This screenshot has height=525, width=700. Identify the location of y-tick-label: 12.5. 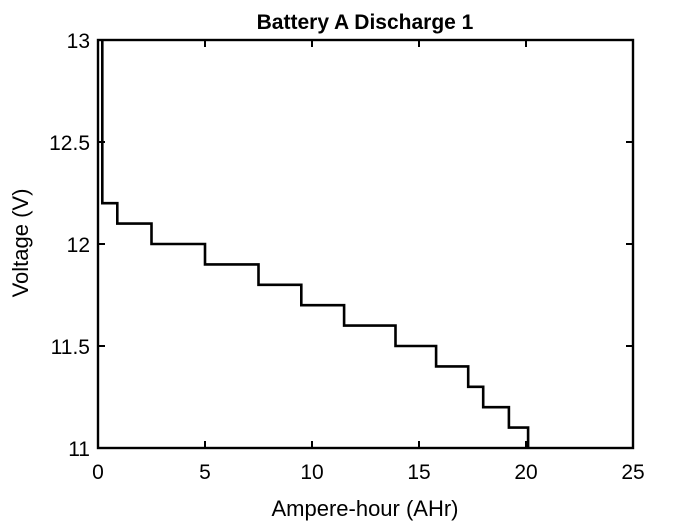
(69, 143).